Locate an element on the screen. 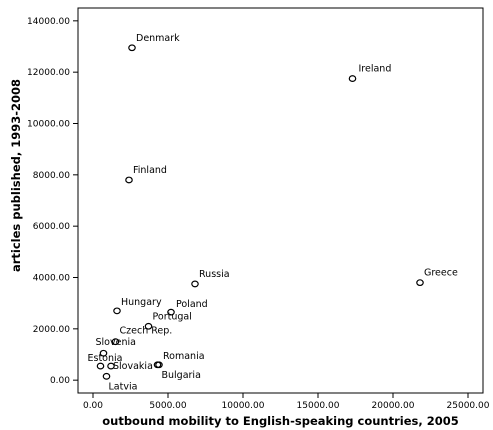 This screenshot has height=430, width=493. point-label-portugal: Portugal is located at coordinates (172, 316).